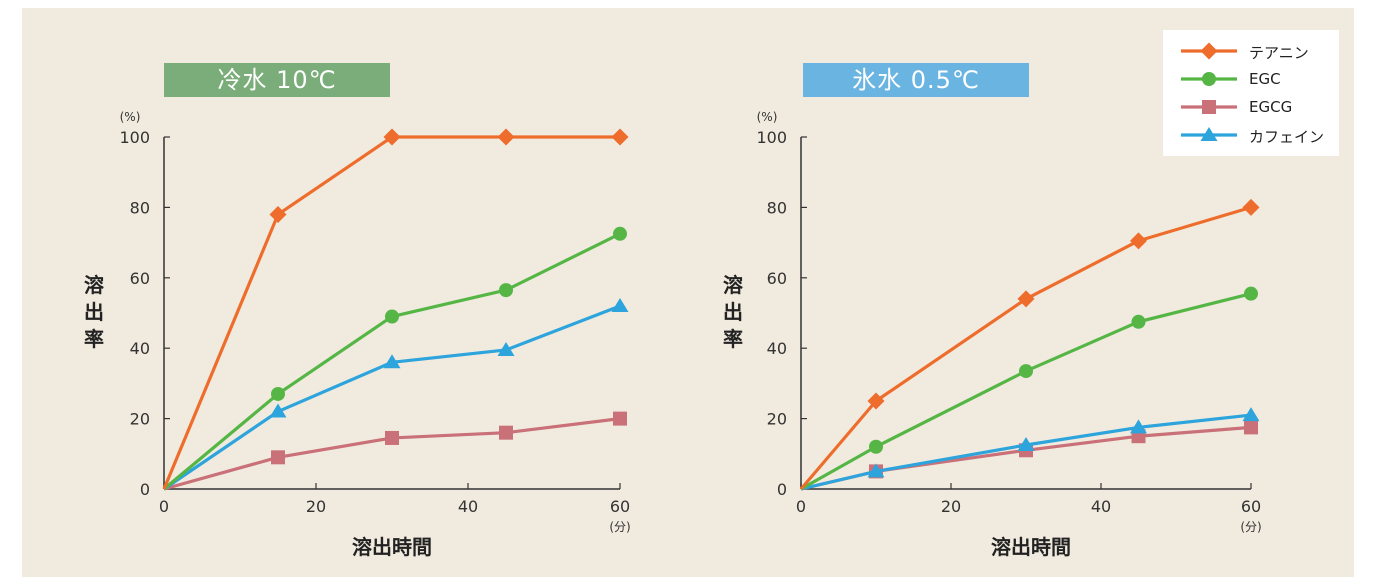  I want to click on legend-marker-egc, so click(1209, 79).